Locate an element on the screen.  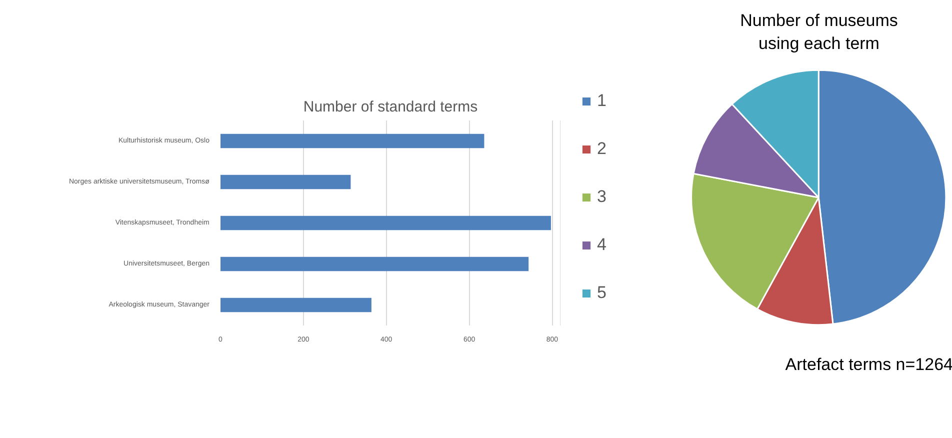
legend-label: 4 is located at coordinates (602, 244).